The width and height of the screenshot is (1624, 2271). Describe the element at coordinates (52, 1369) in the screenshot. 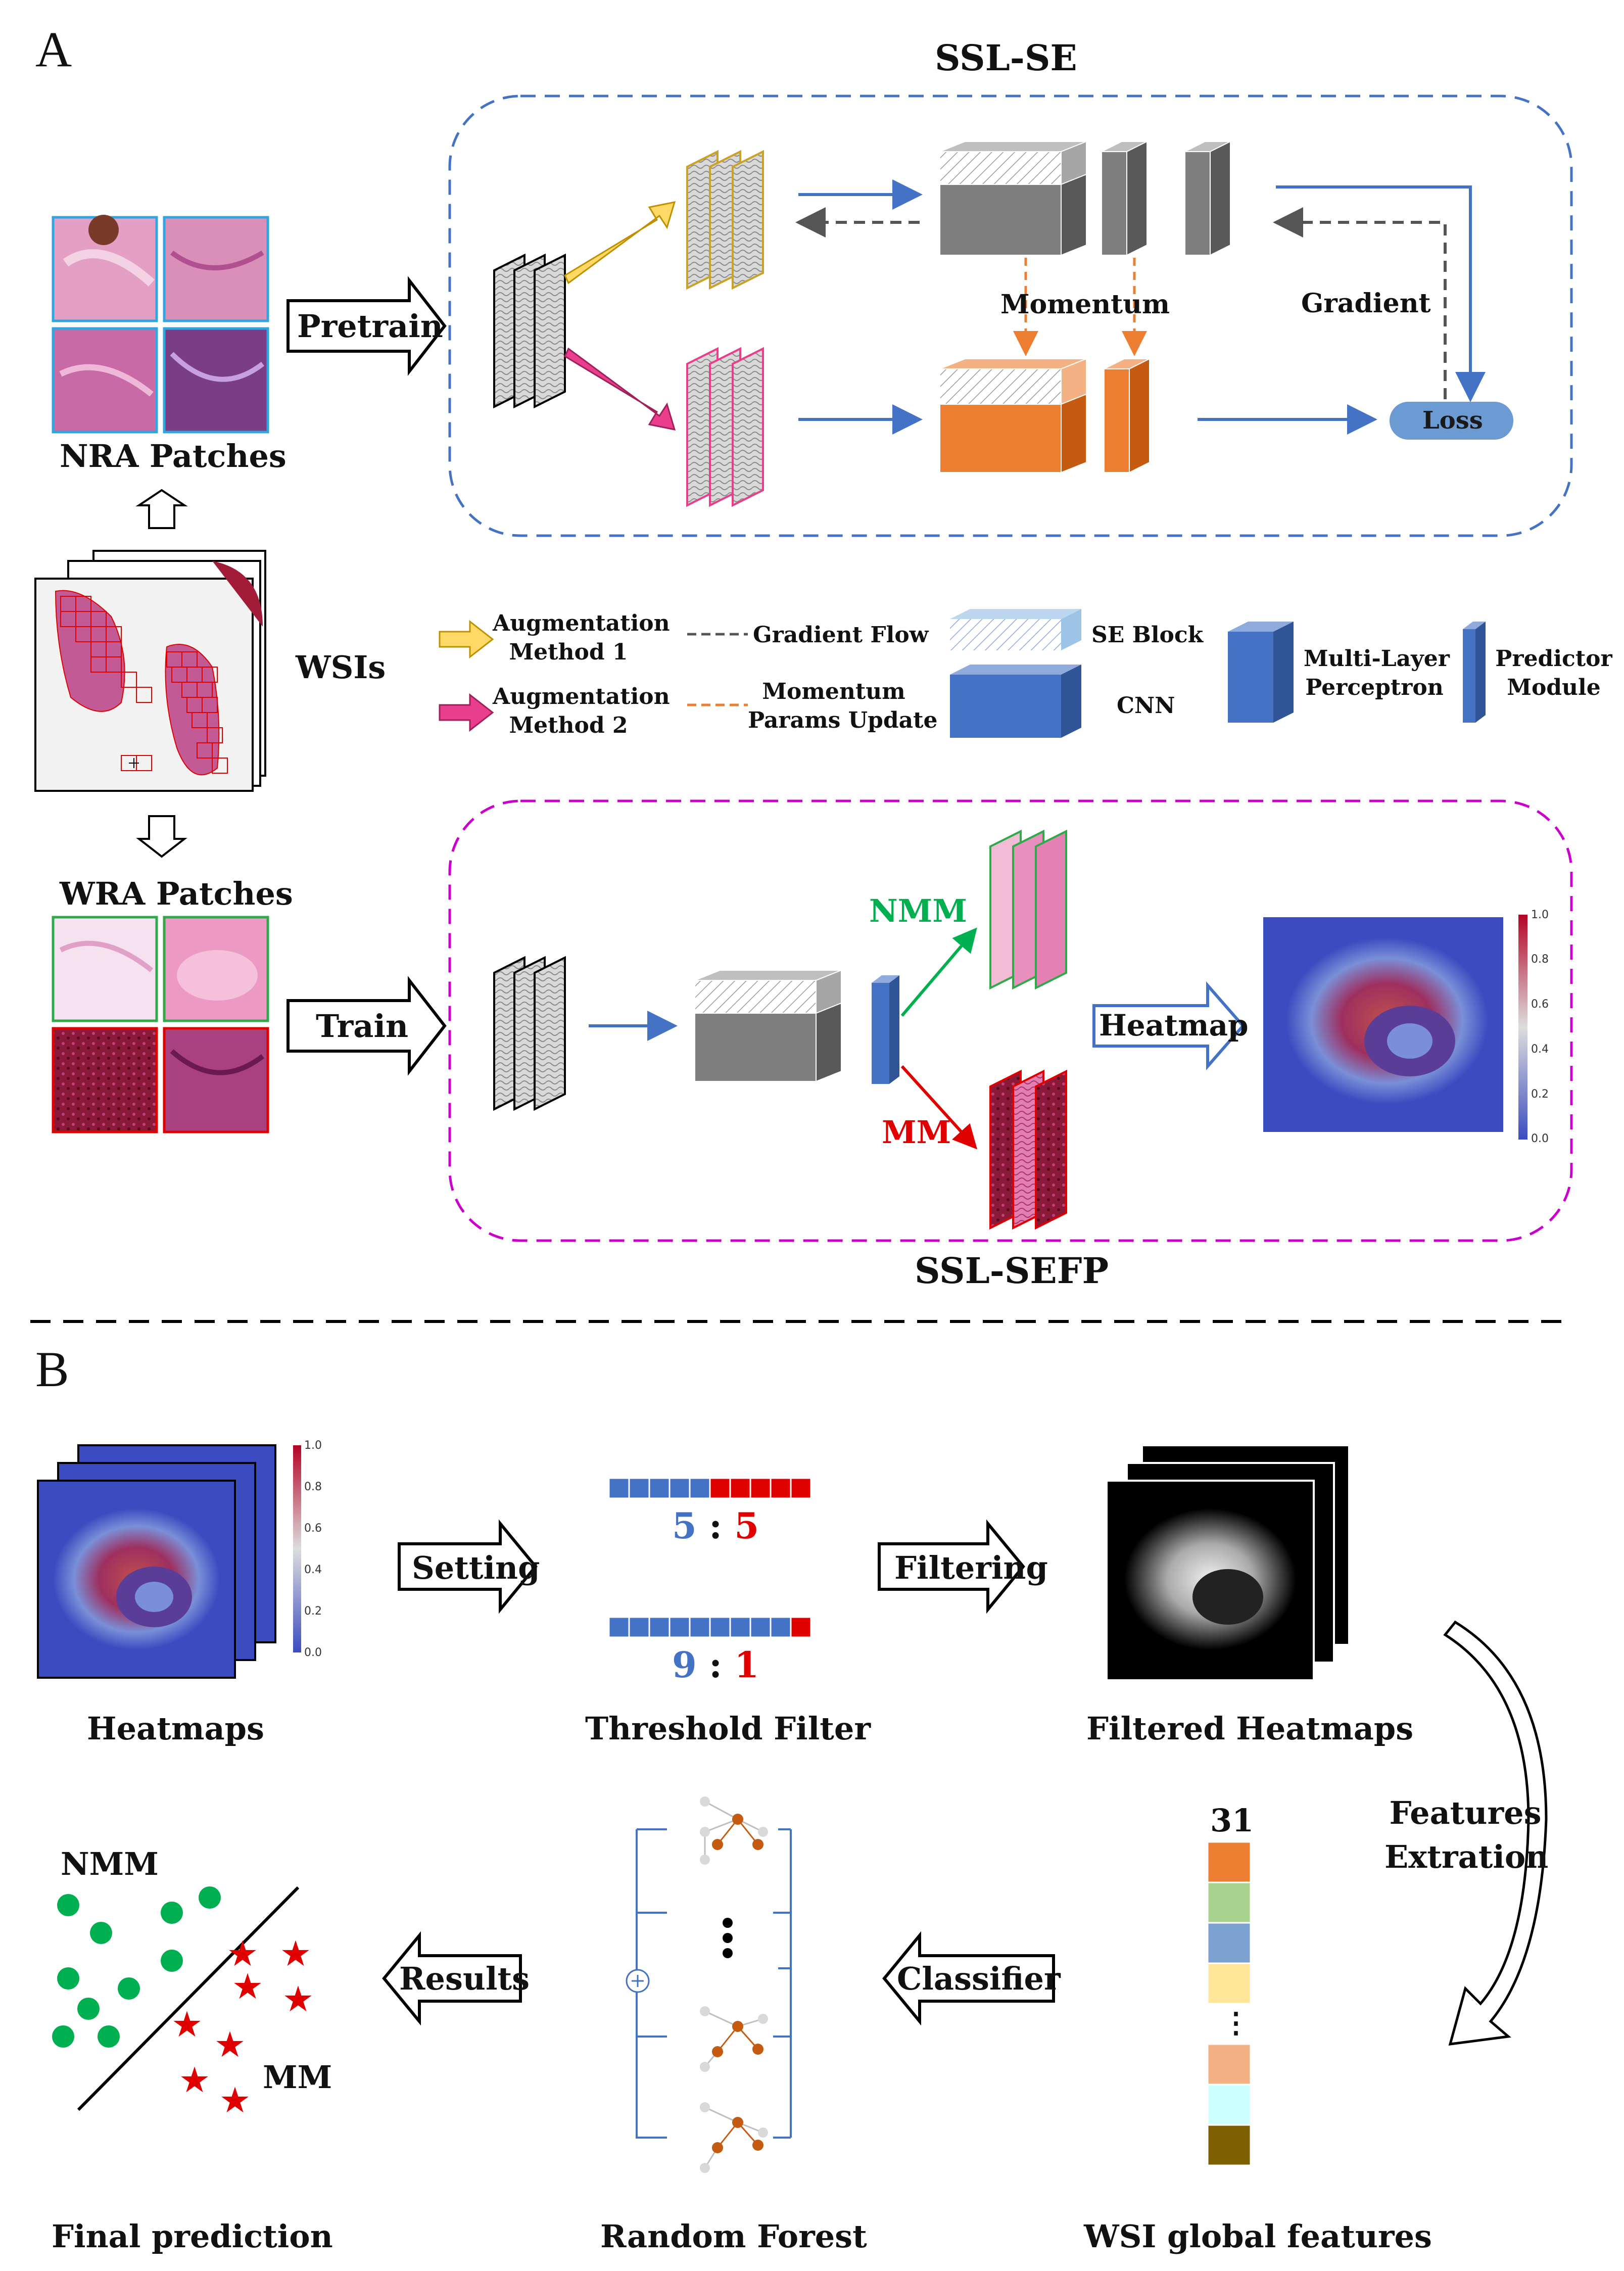

I see `section-label-b: B` at that location.